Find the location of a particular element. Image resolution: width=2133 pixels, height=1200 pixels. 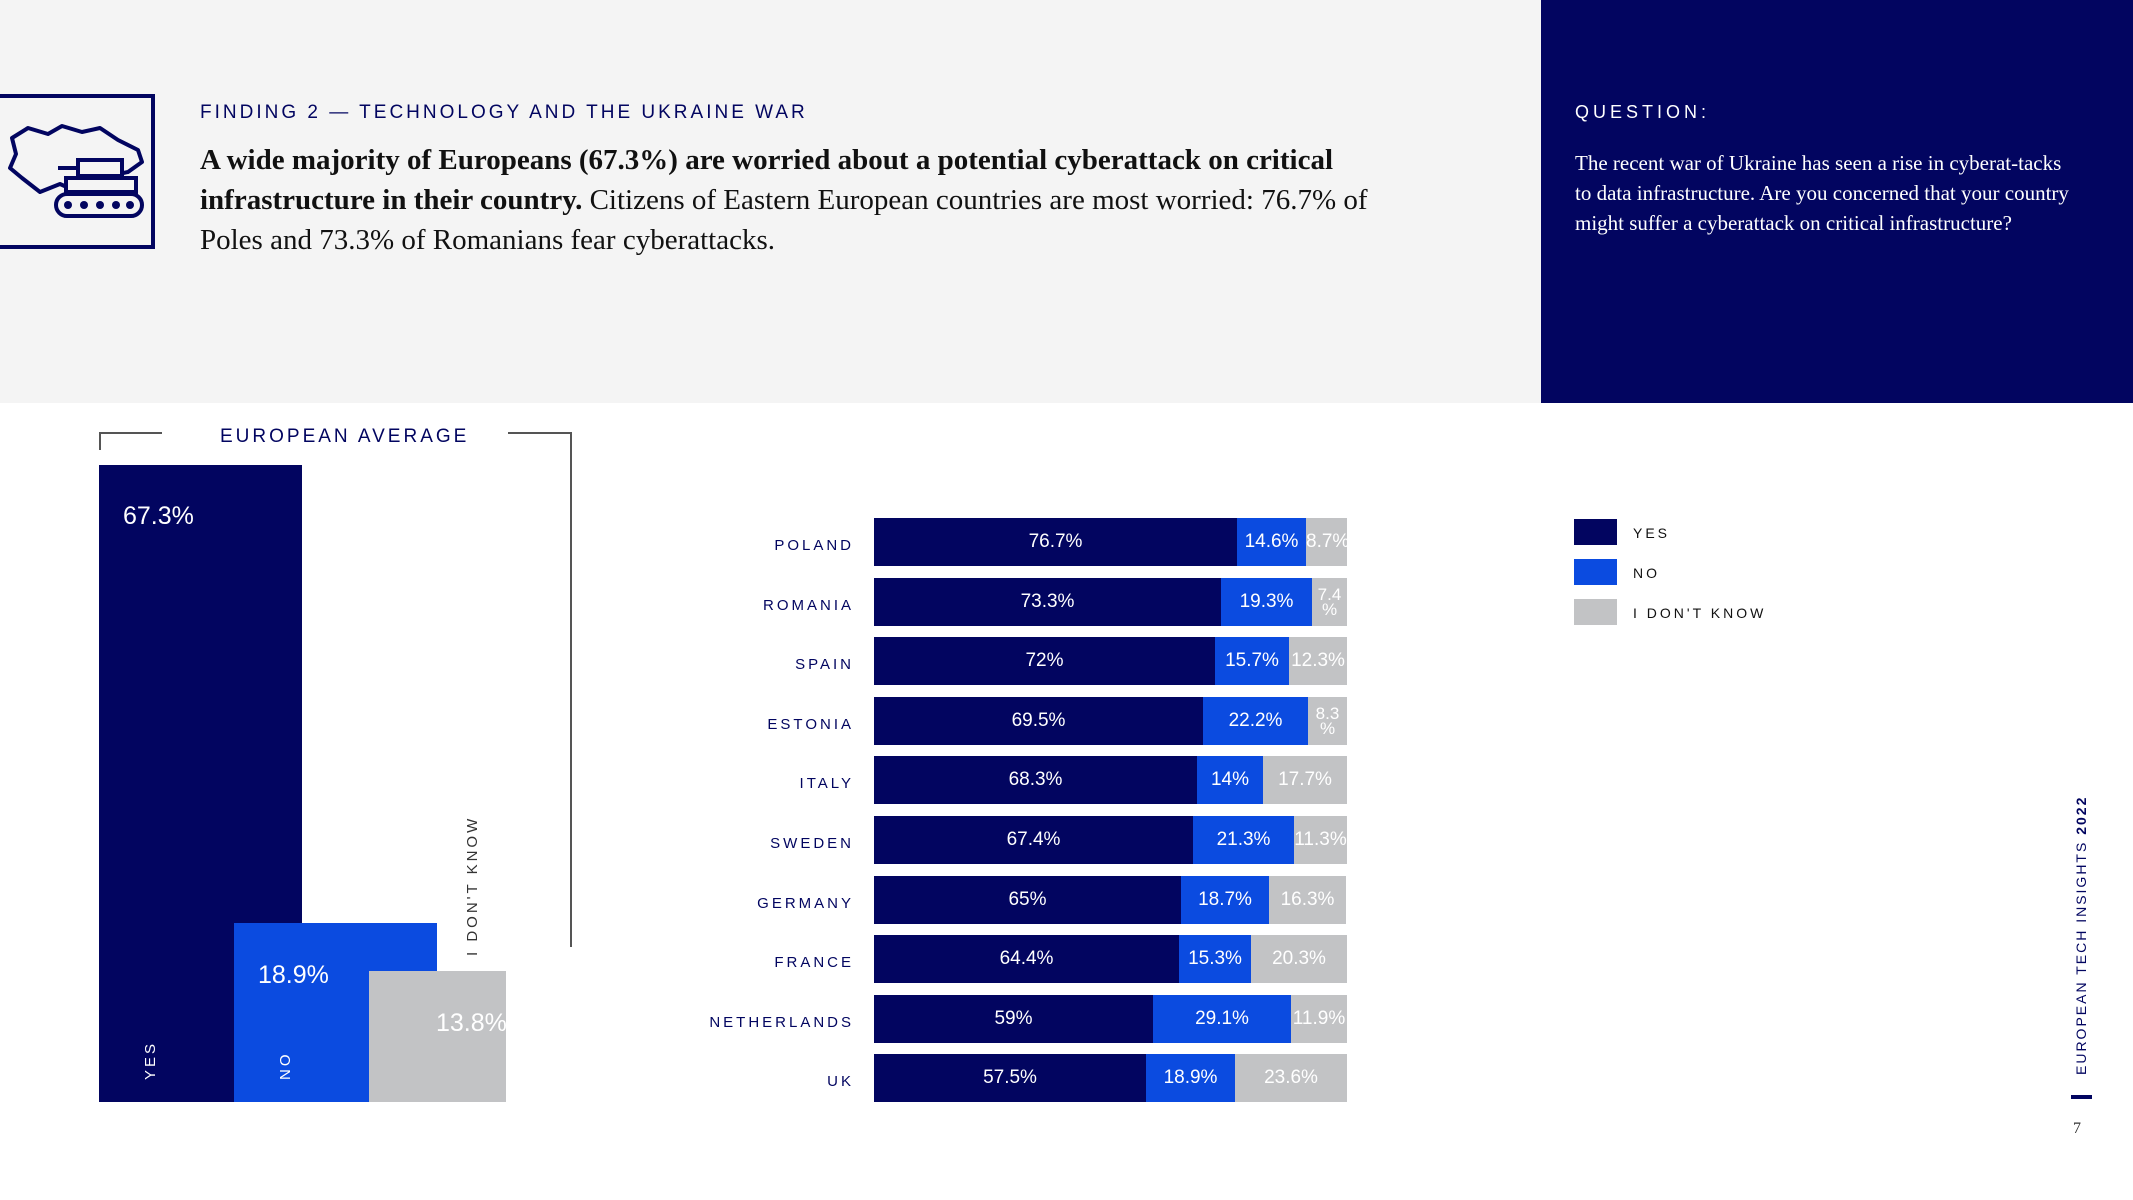

bar-value-label: 67.4% is located at coordinates (1033, 839).